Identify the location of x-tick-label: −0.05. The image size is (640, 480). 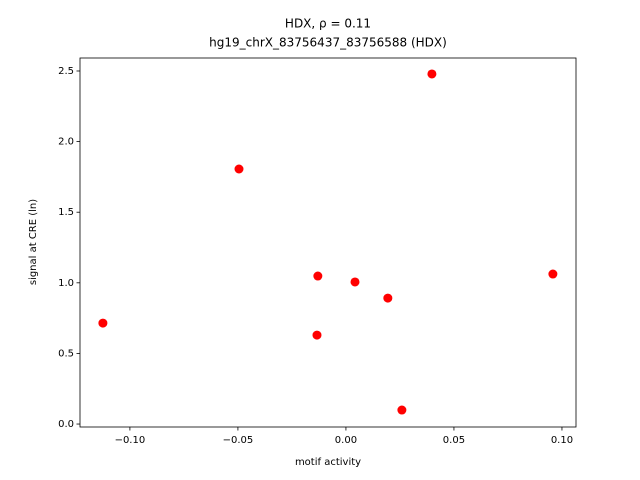
(238, 440).